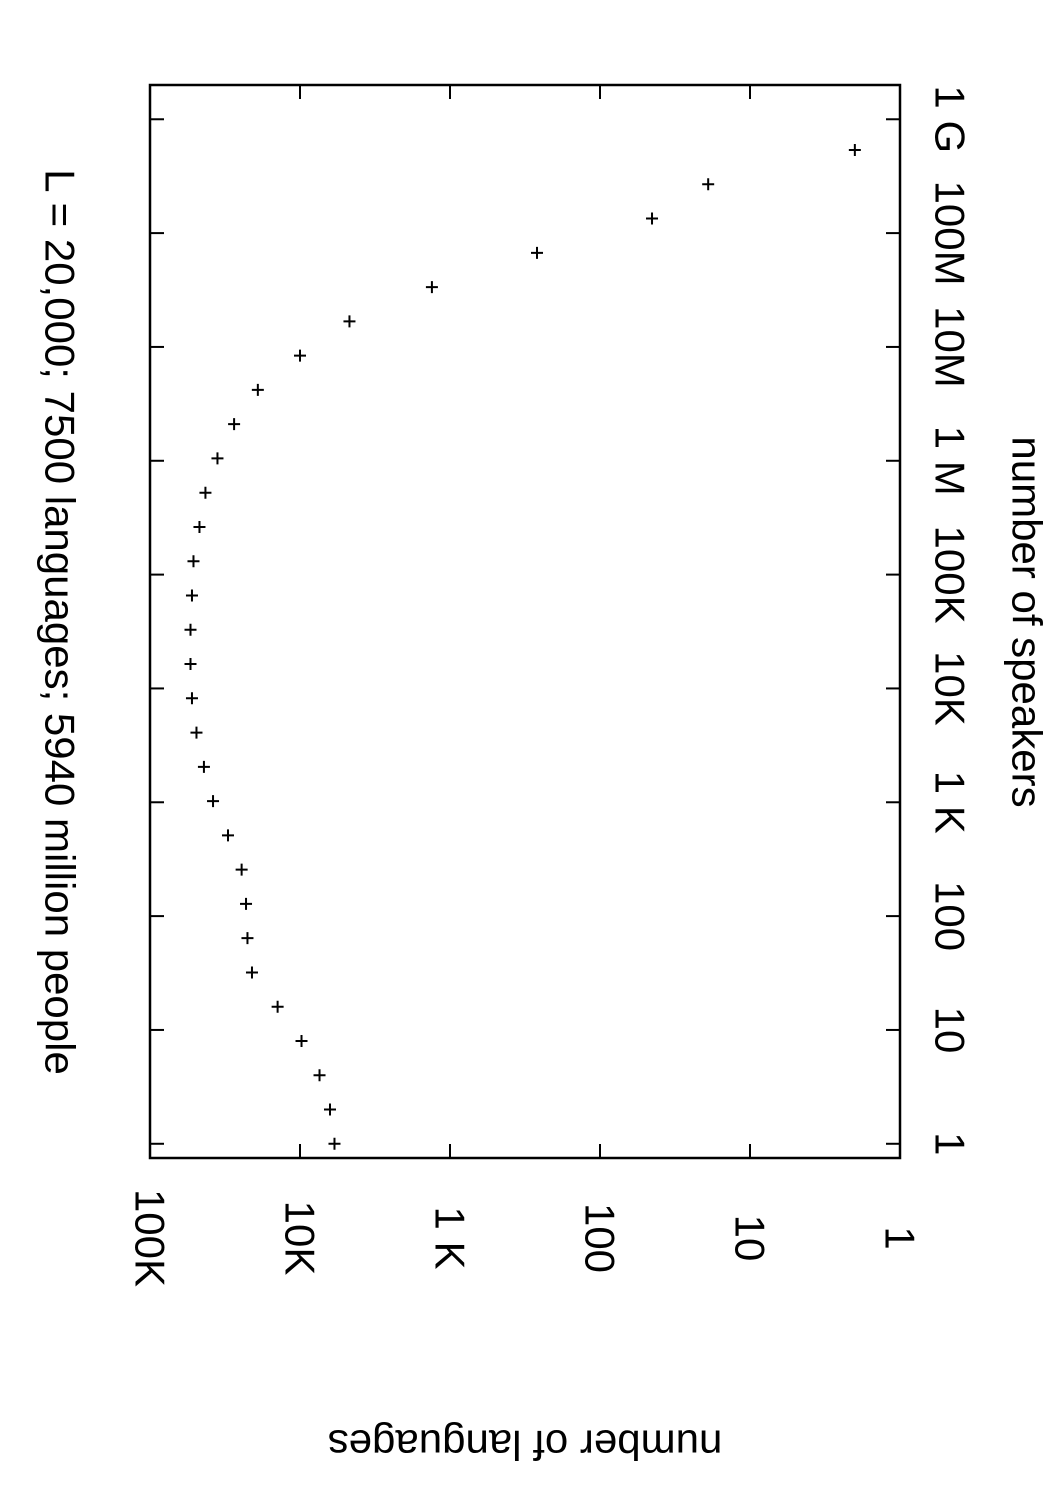 The width and height of the screenshot is (1050, 1500). Describe the element at coordinates (300, 1238) in the screenshot. I see `y-tick-label: 10K` at that location.